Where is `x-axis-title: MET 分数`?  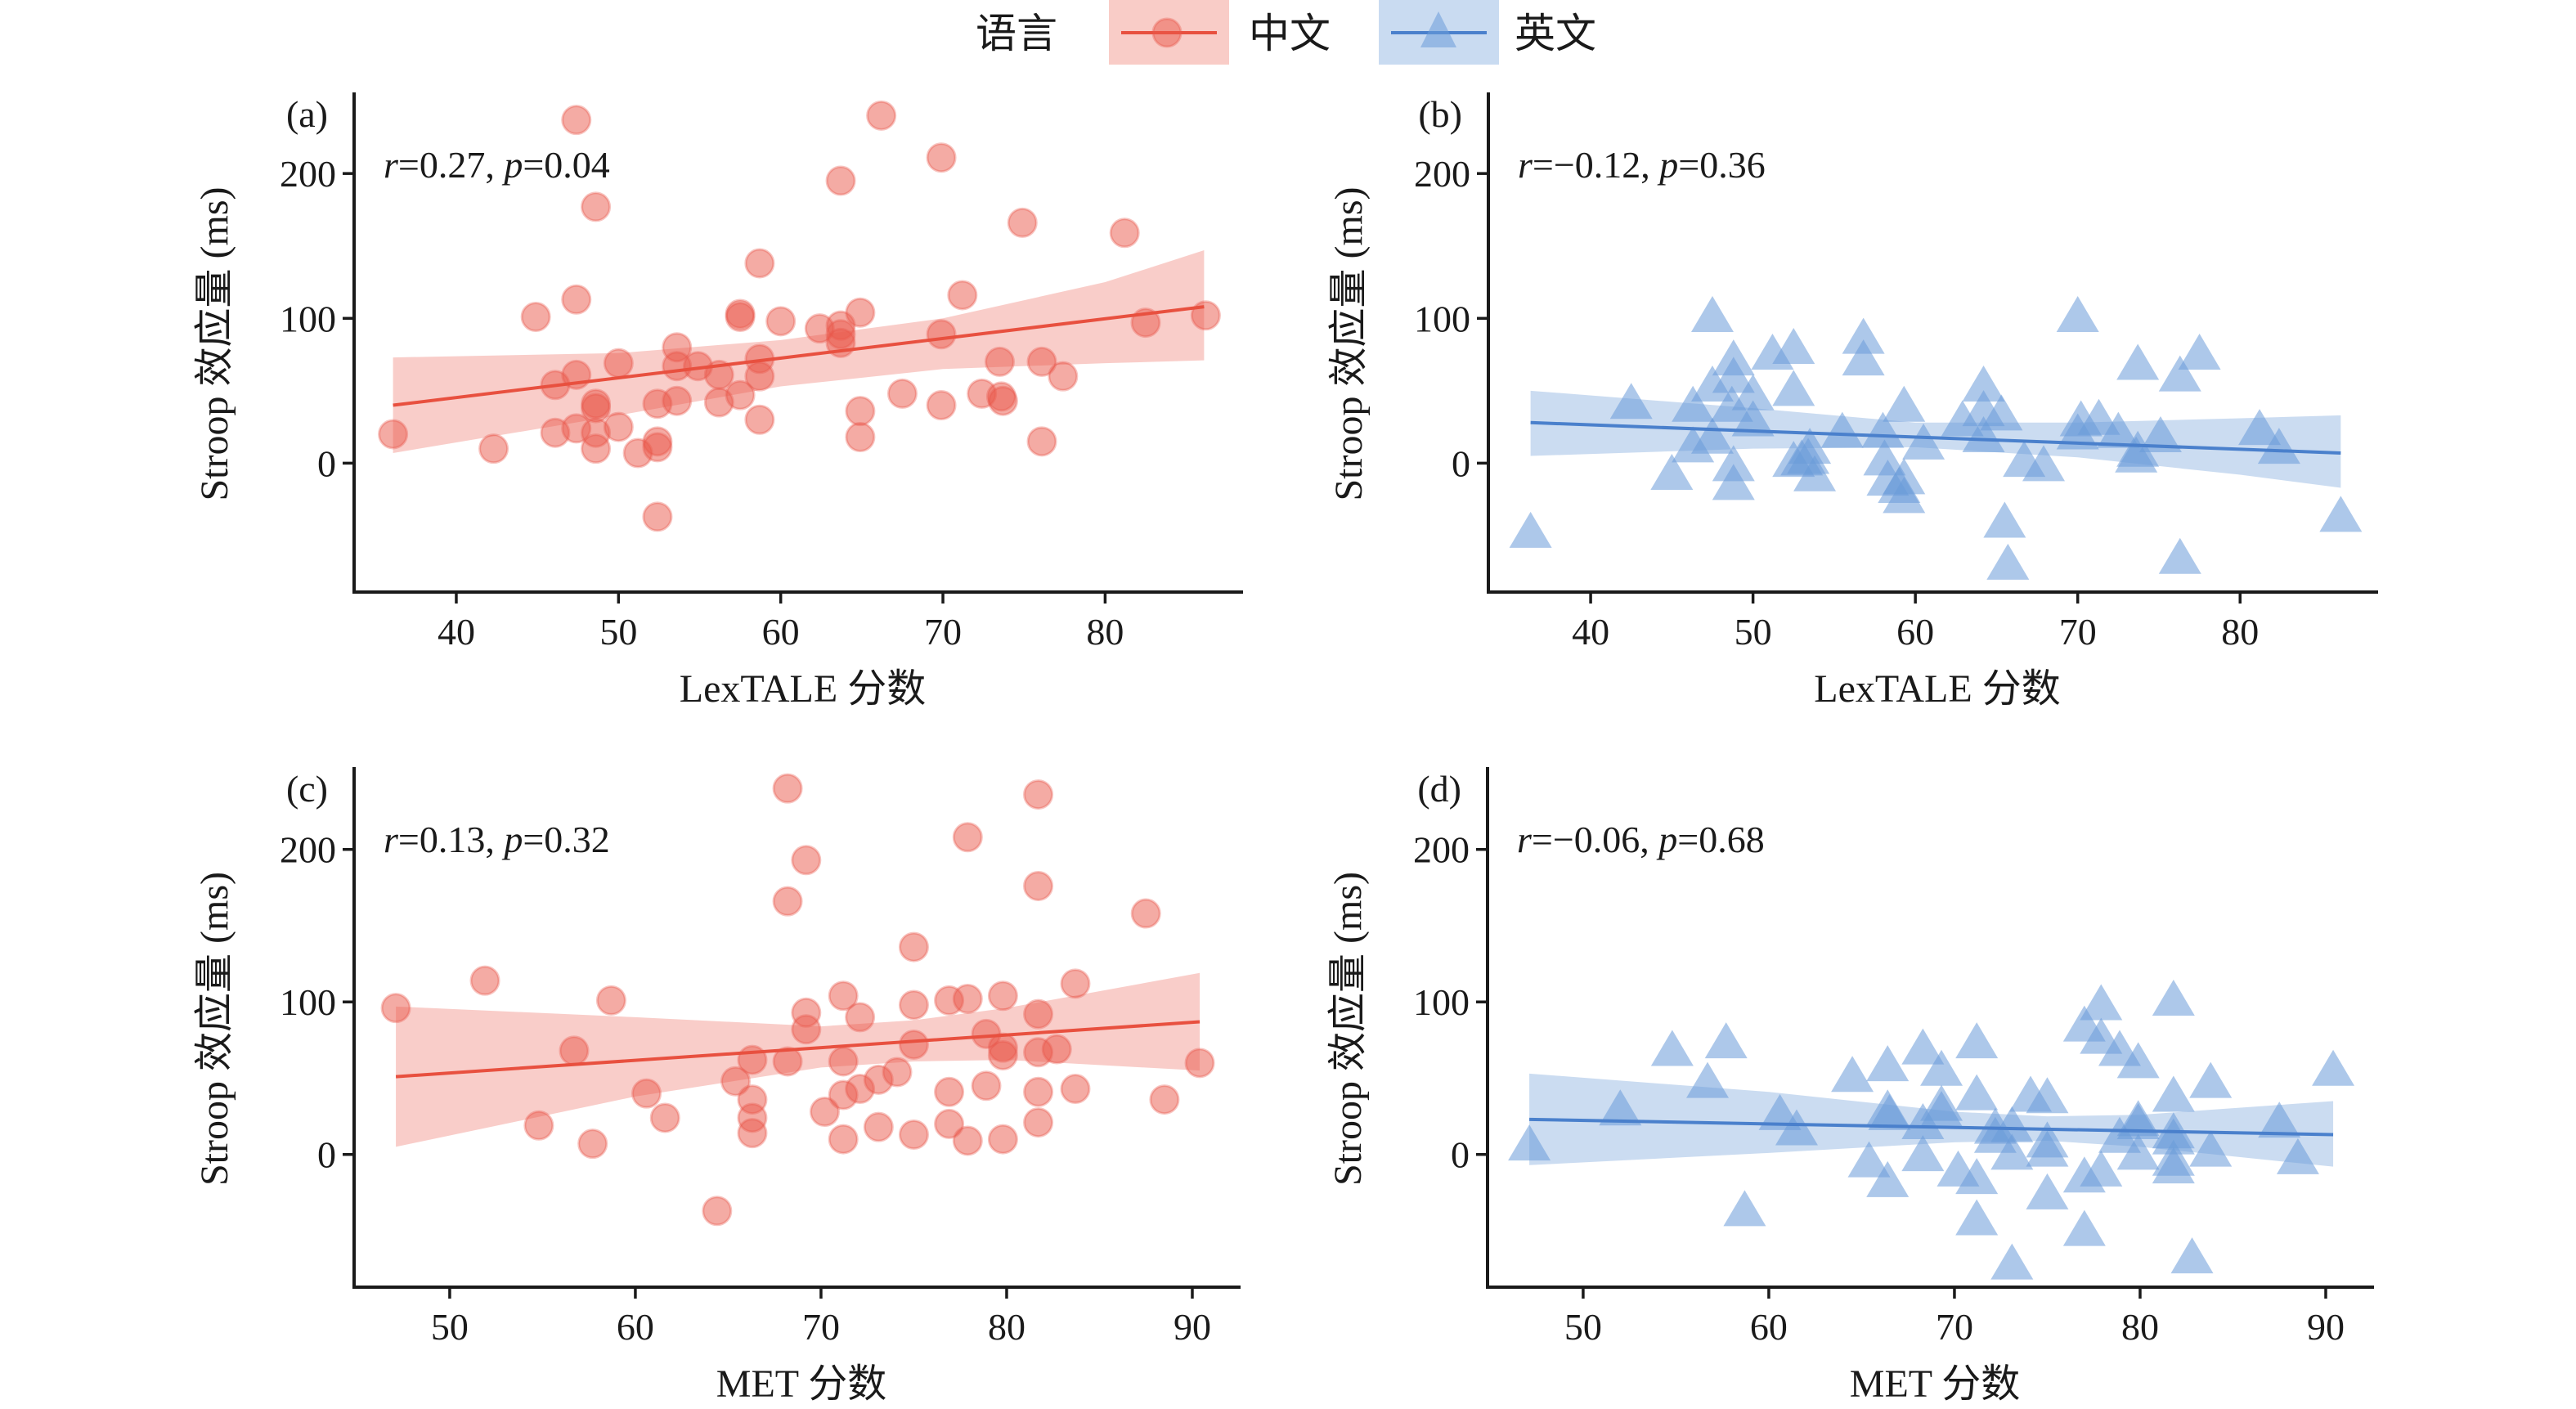
x-axis-title: MET 分数 is located at coordinates (801, 1384).